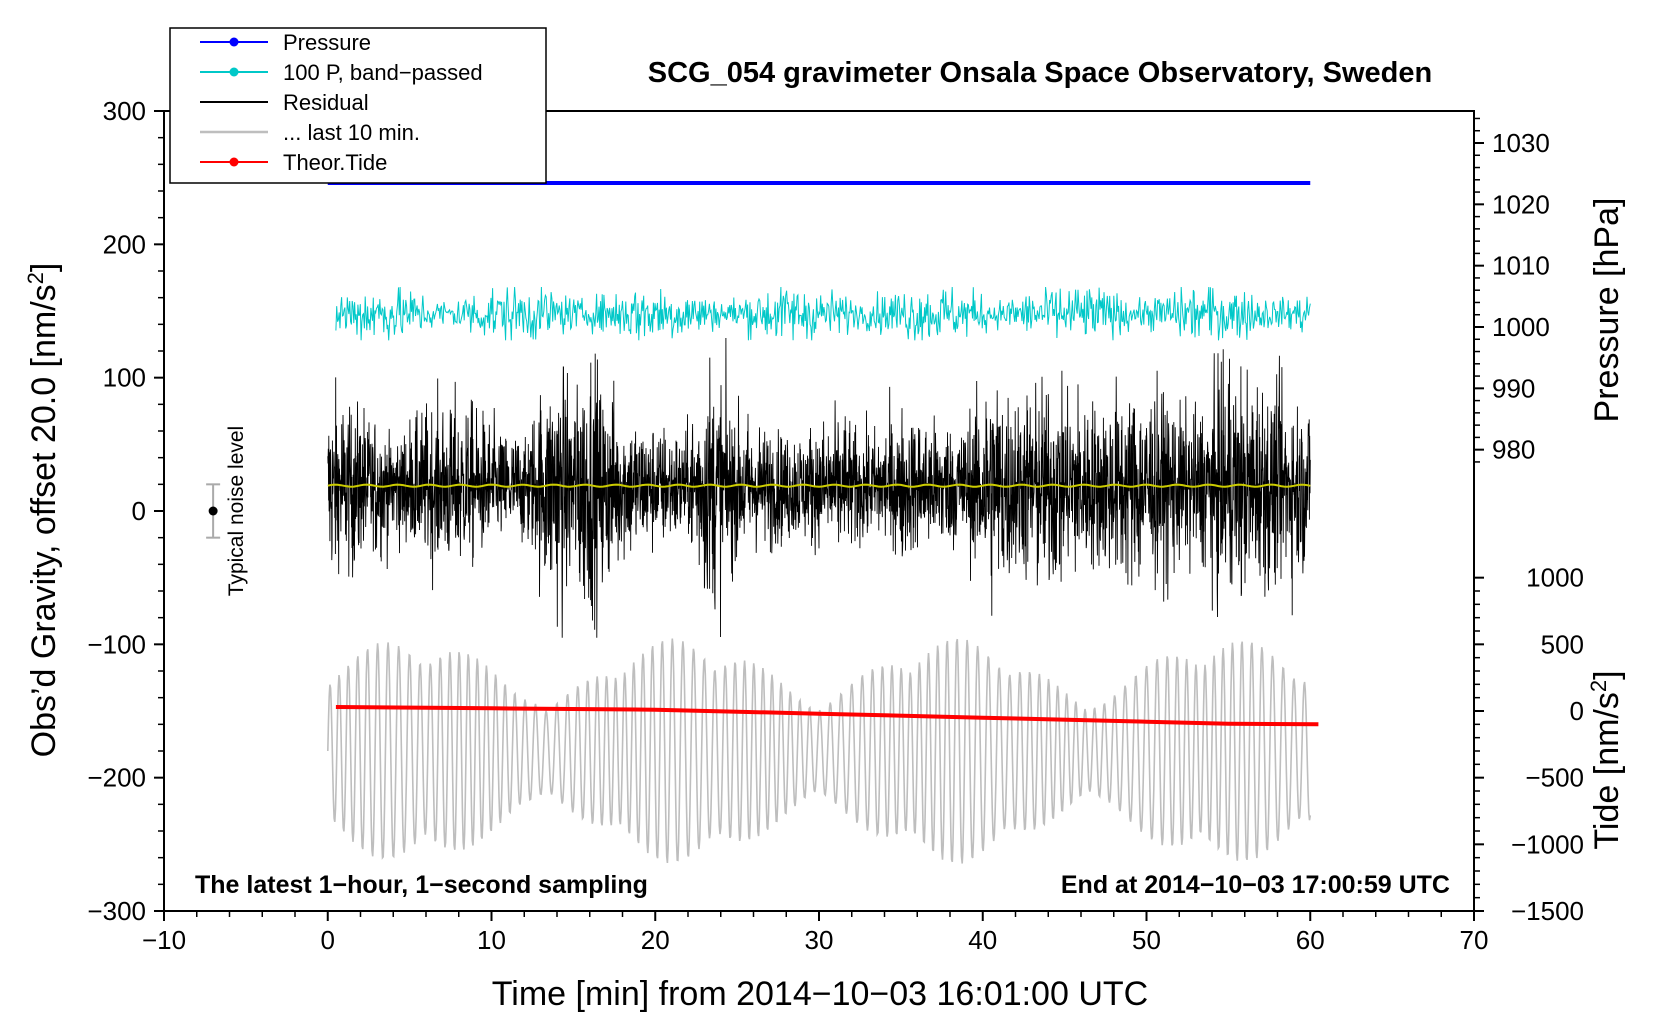  I want to click on noise-indicator: Typical noise level, so click(227, 511).